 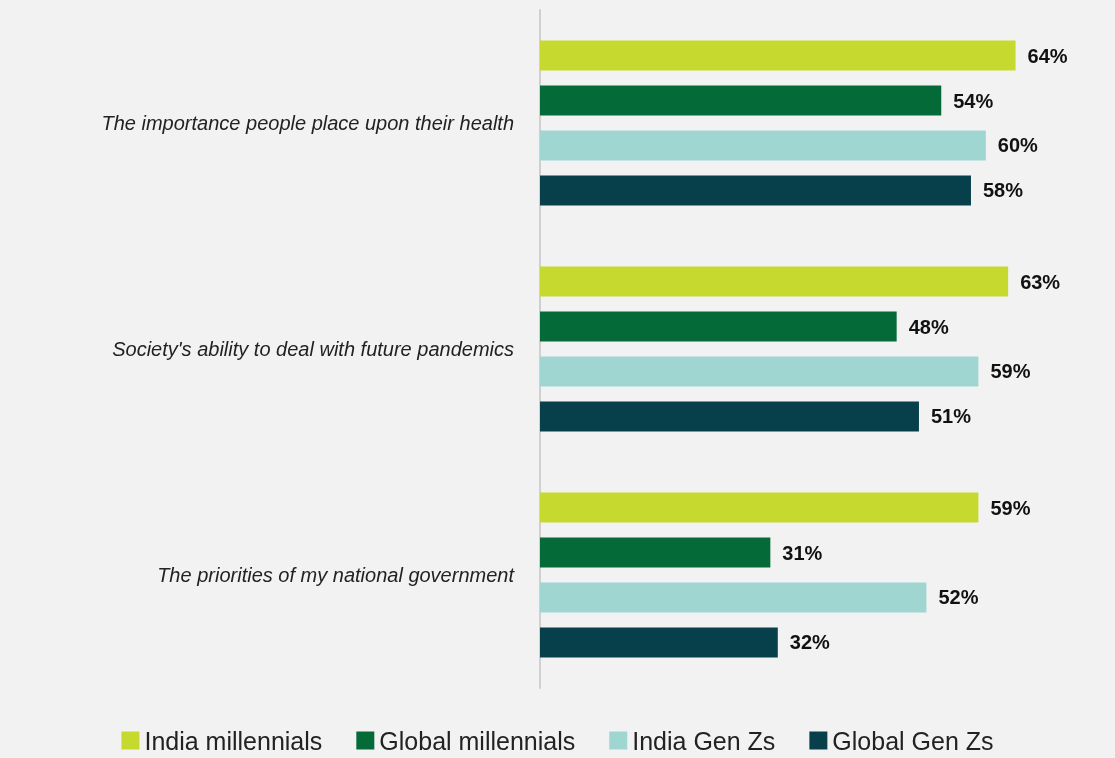 I want to click on y-tick-label: The importance people place upon their health, so click(x=307, y=123).